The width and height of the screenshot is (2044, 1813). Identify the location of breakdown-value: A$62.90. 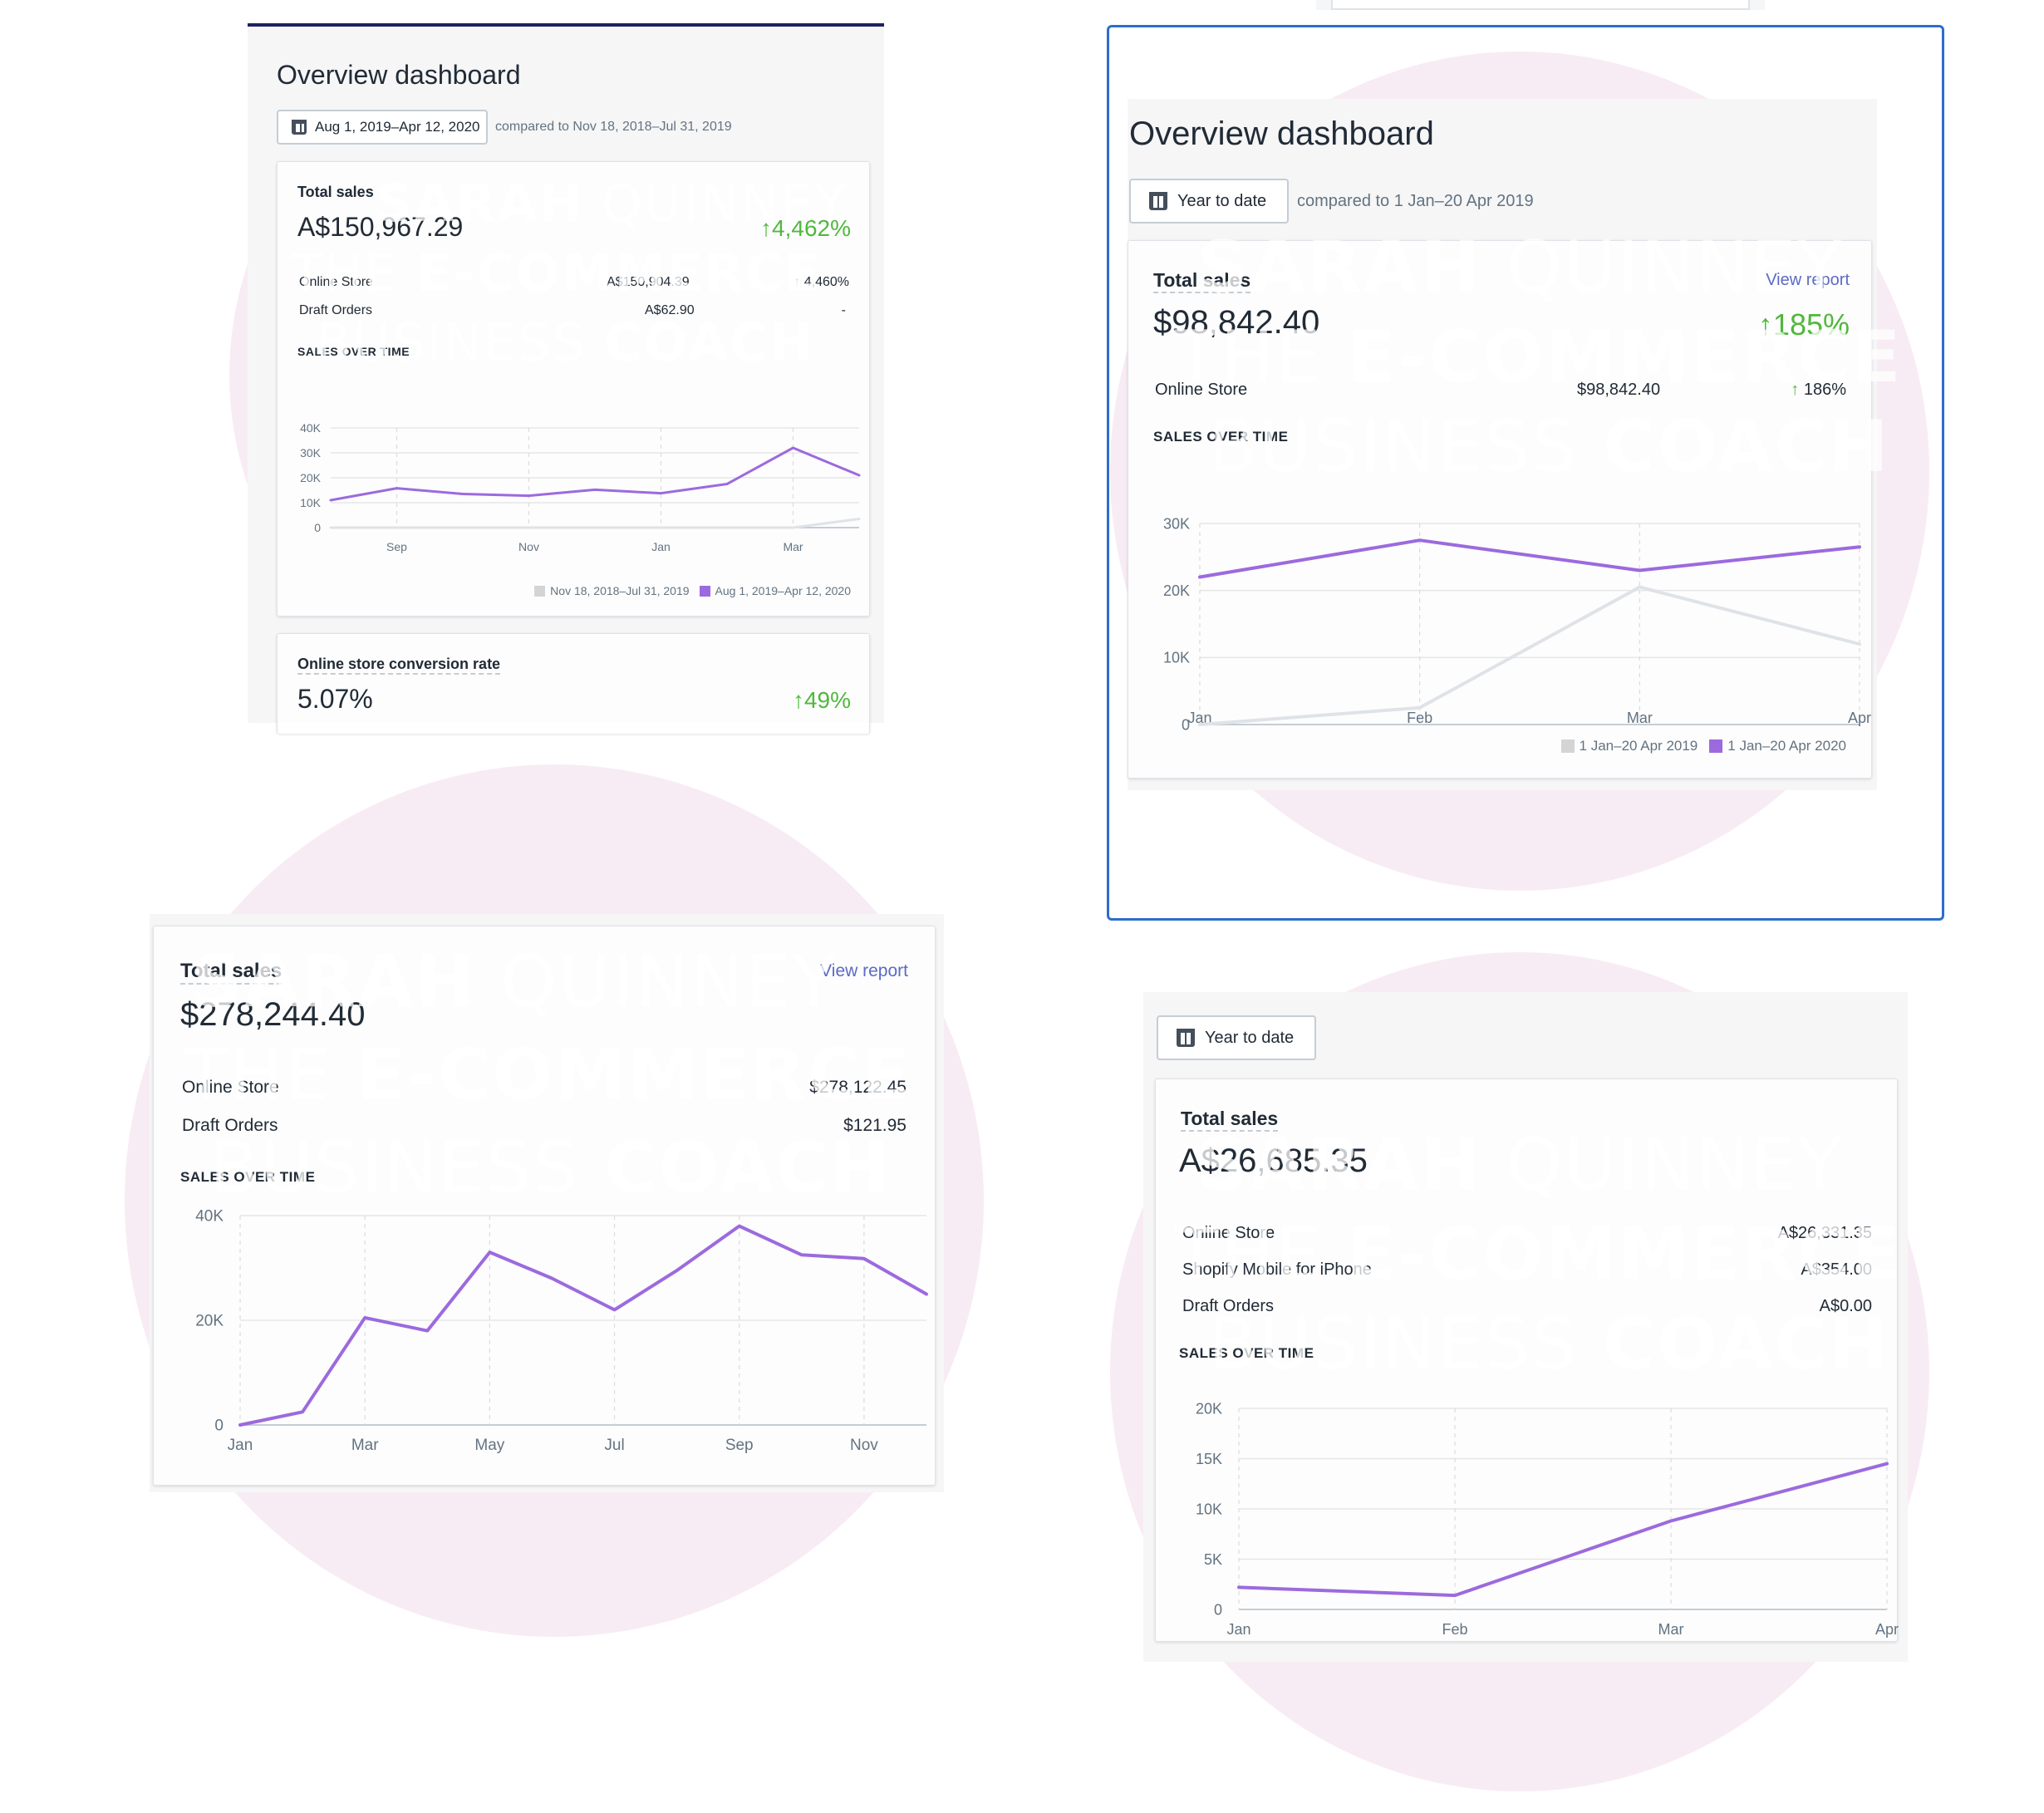
(670, 310).